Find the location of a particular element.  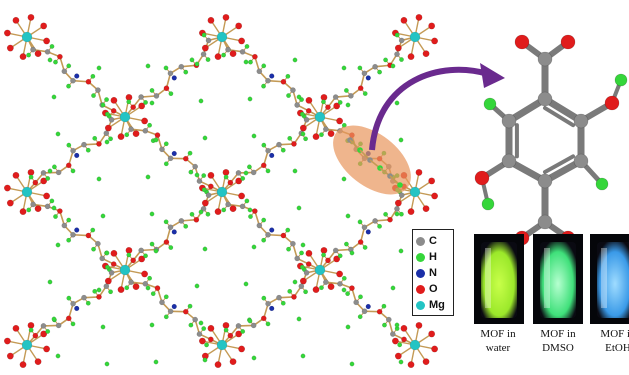

legend-swatch-nitrogen is located at coordinates (420, 273).